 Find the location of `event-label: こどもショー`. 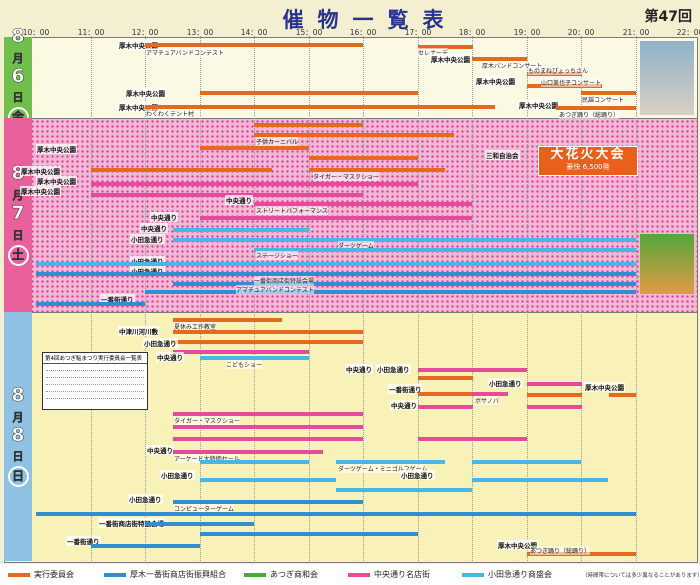

event-label: こどもショー is located at coordinates (244, 364).